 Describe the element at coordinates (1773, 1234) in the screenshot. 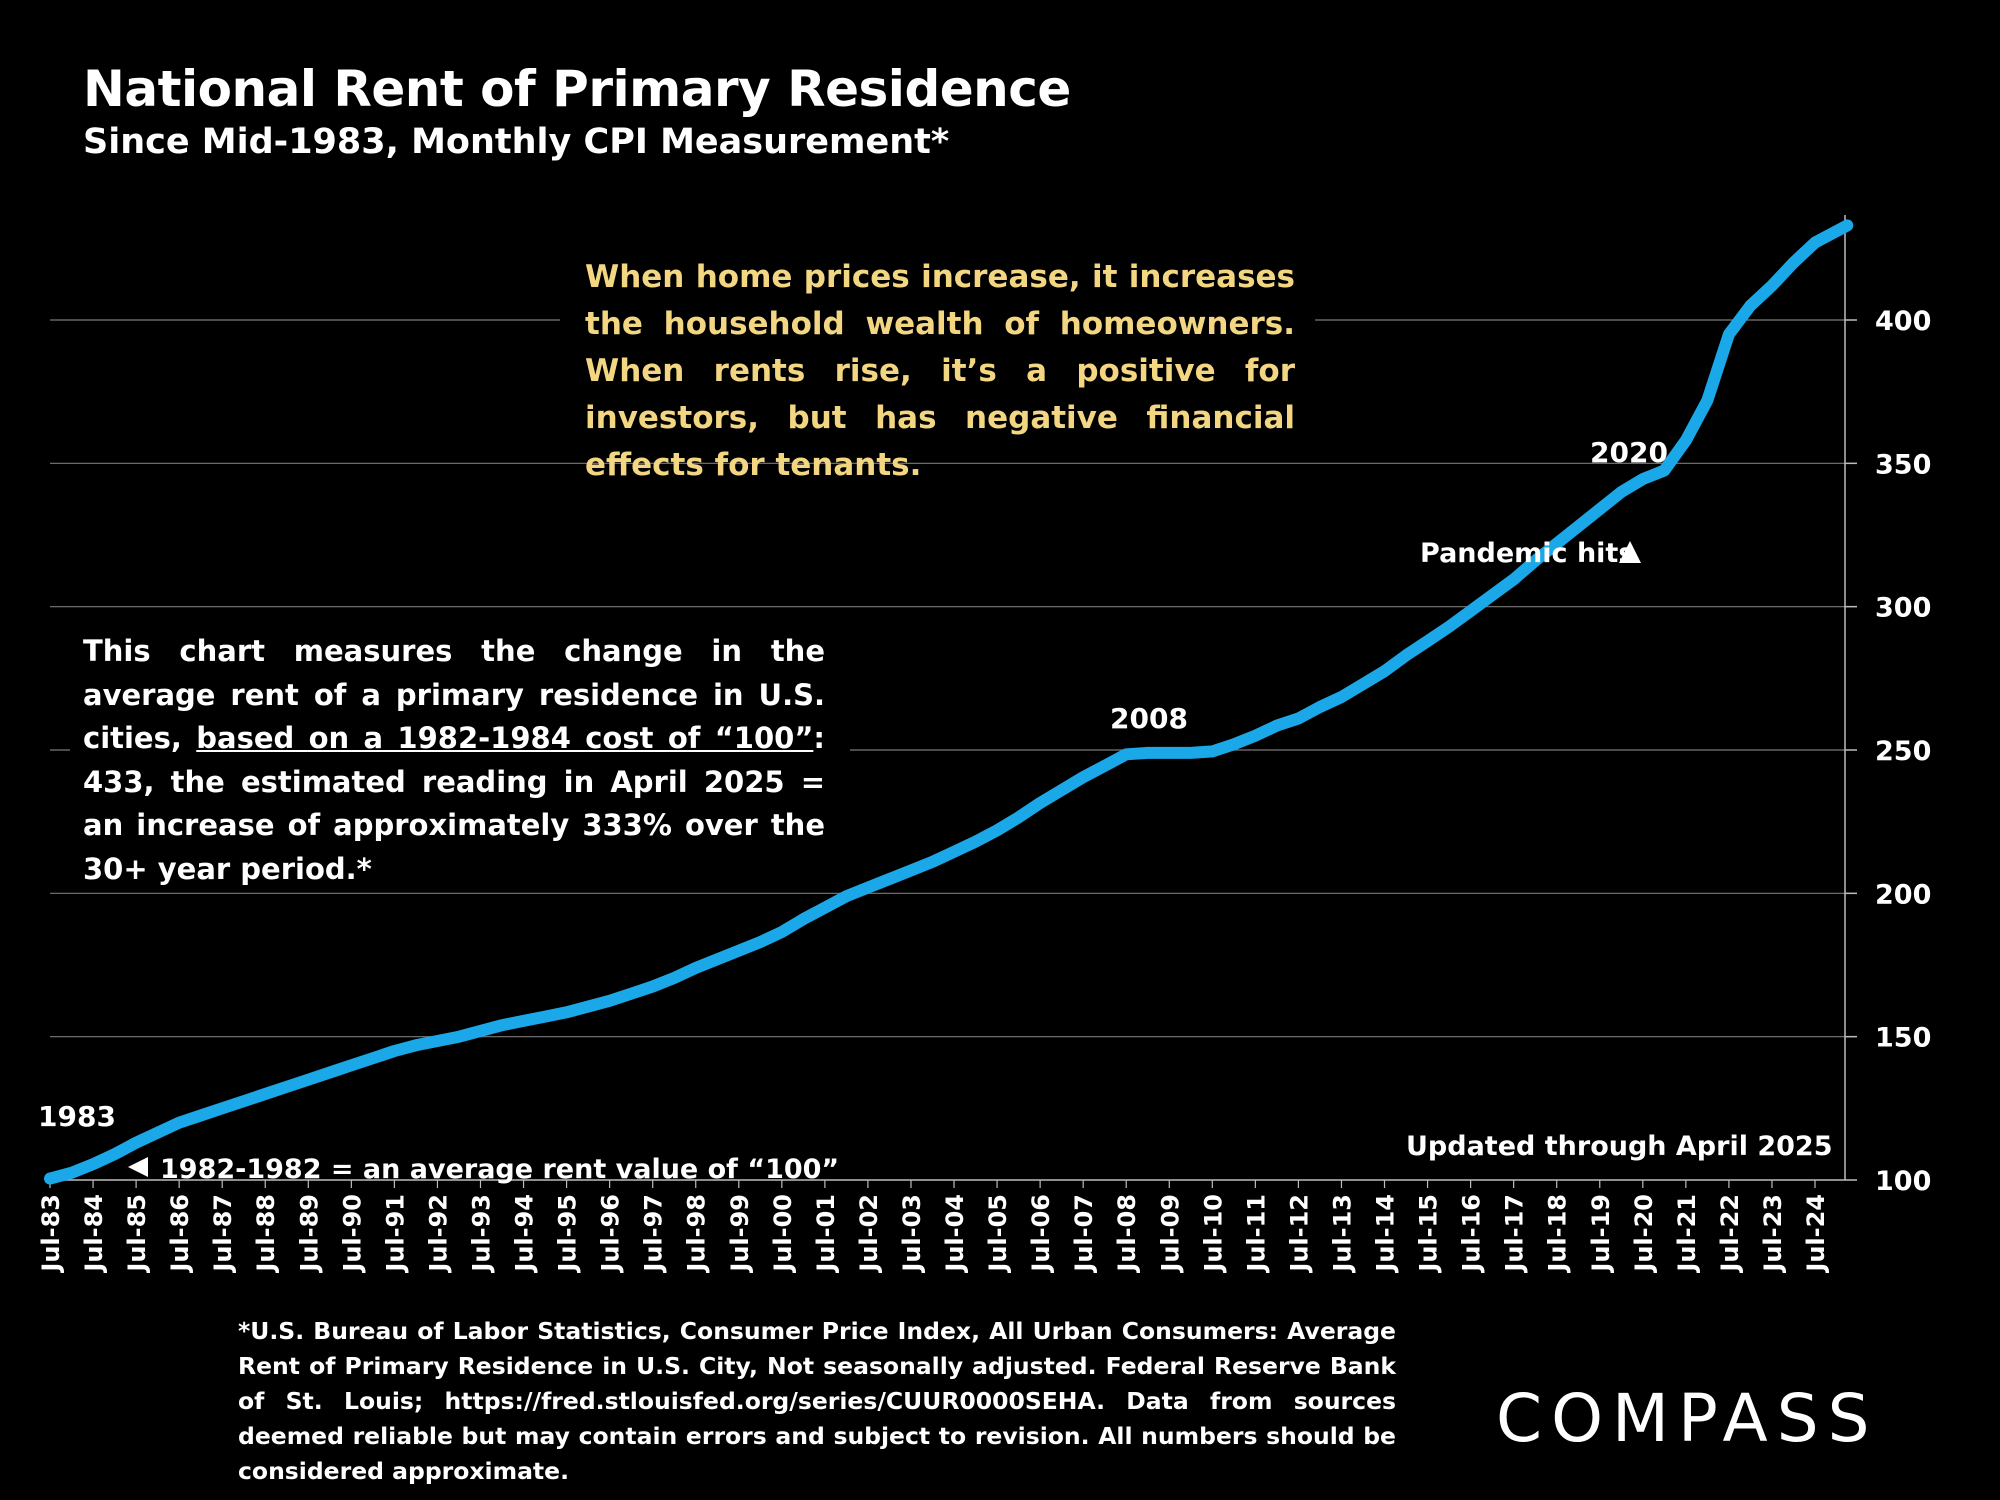

I see `x-tick-label-Jul-23: Jul-23` at that location.